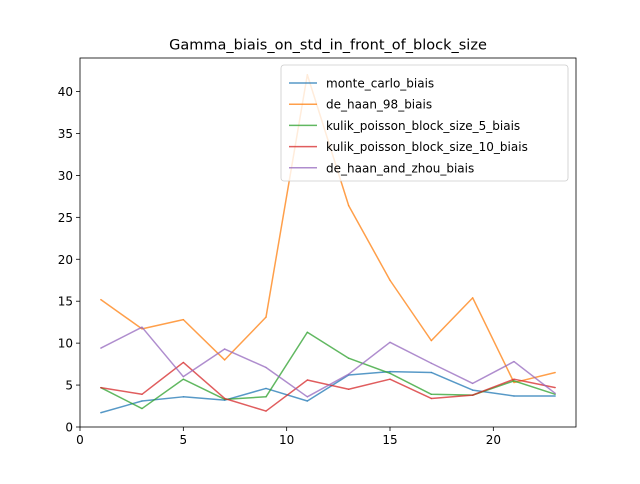 Image resolution: width=640 pixels, height=484 pixels. What do you see at coordinates (286, 440) in the screenshot?
I see `x-tick-label: 10` at bounding box center [286, 440].